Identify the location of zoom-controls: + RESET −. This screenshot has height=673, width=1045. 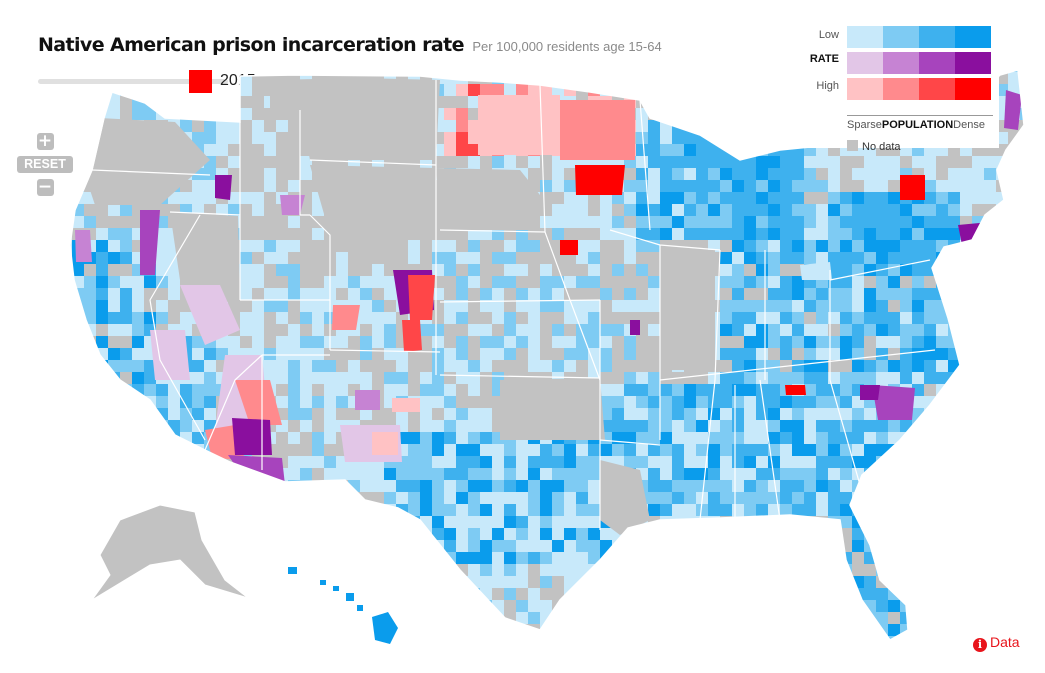
(45, 164).